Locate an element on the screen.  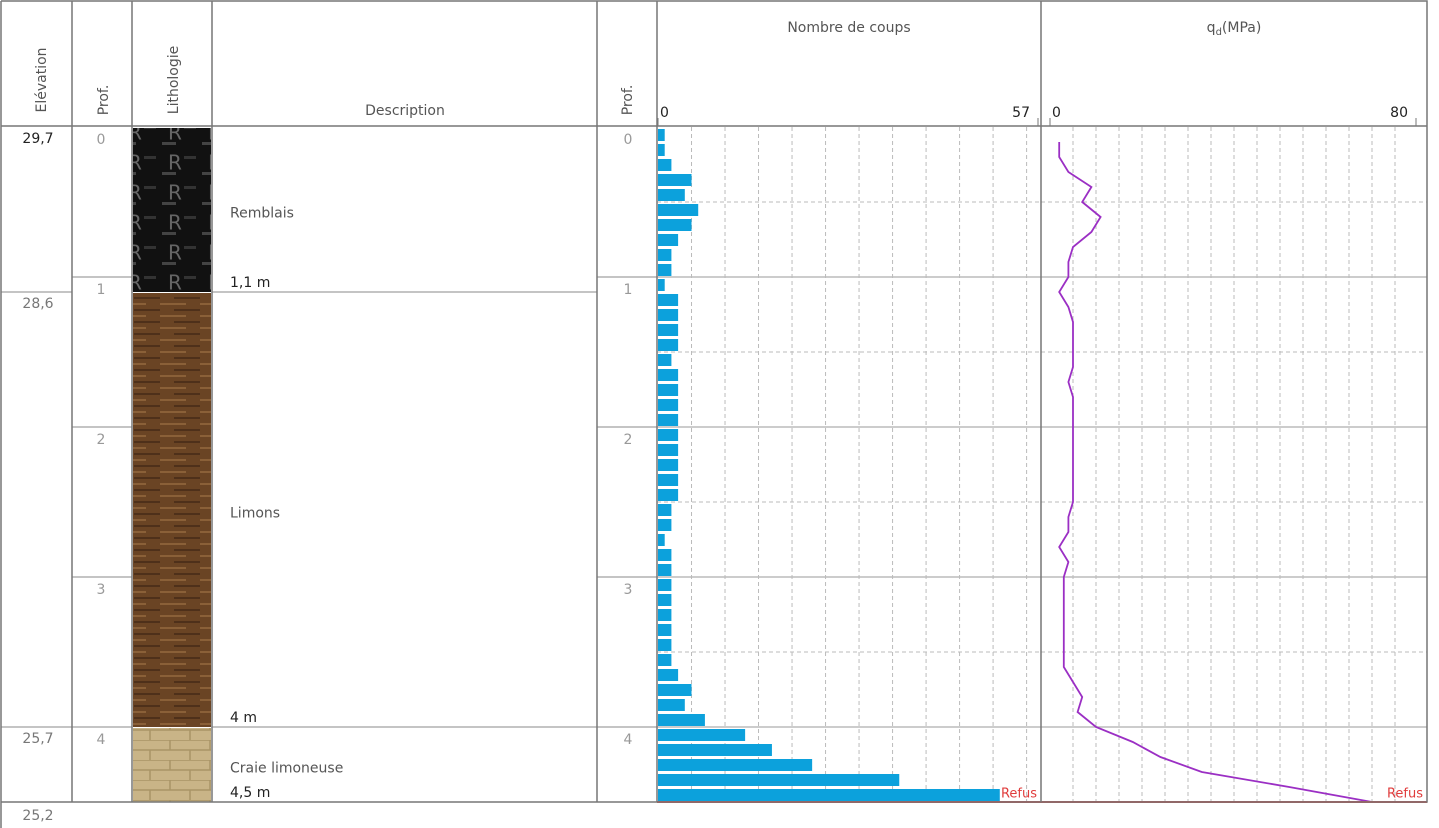
elevation-label: 28,6 is located at coordinates (37, 304).